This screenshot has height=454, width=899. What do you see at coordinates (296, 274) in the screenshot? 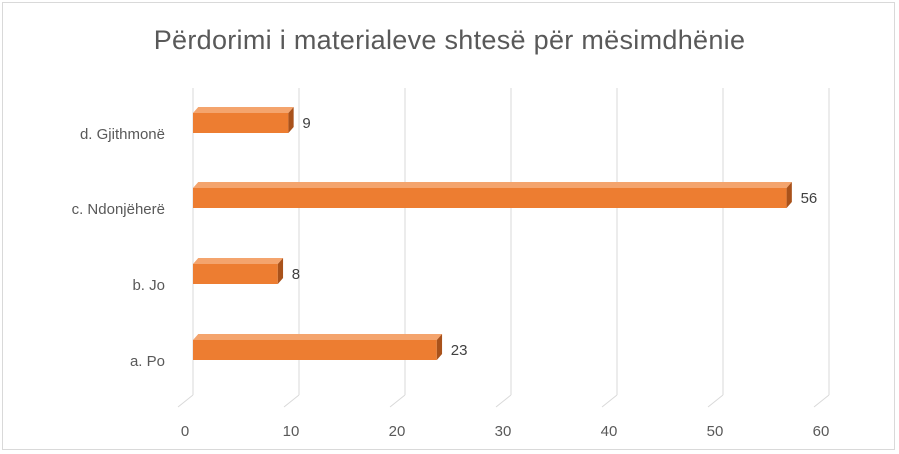
I see `data-label: 8` at bounding box center [296, 274].